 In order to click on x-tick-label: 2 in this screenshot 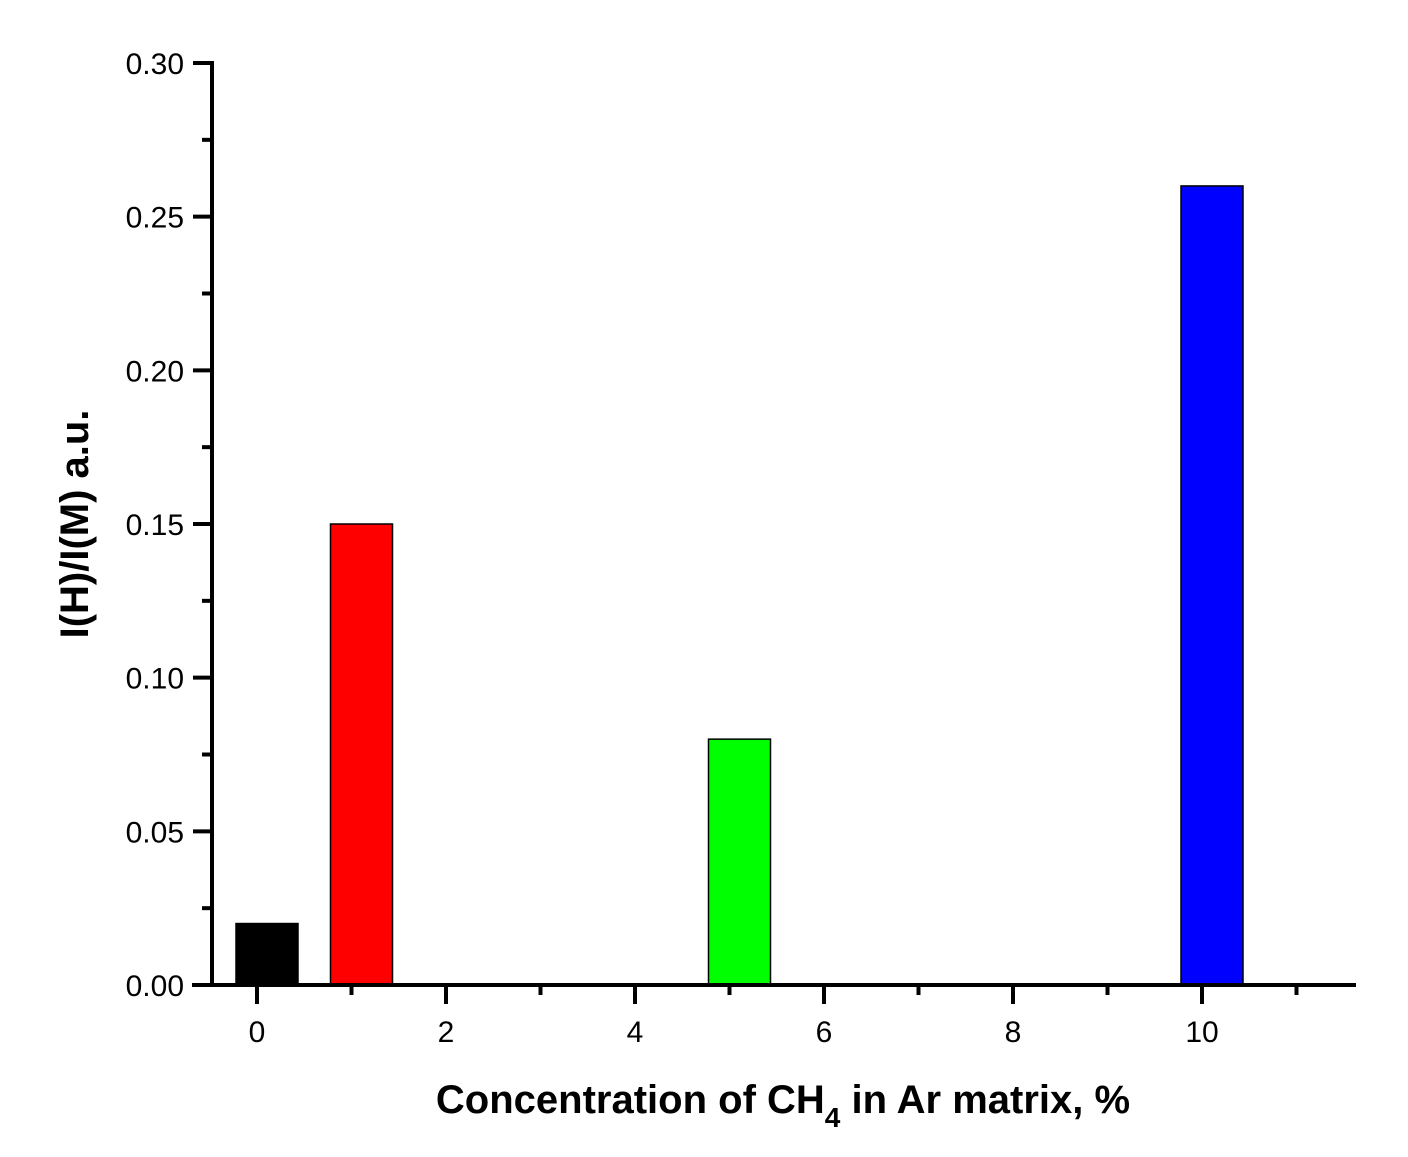, I will do `click(446, 1032)`.